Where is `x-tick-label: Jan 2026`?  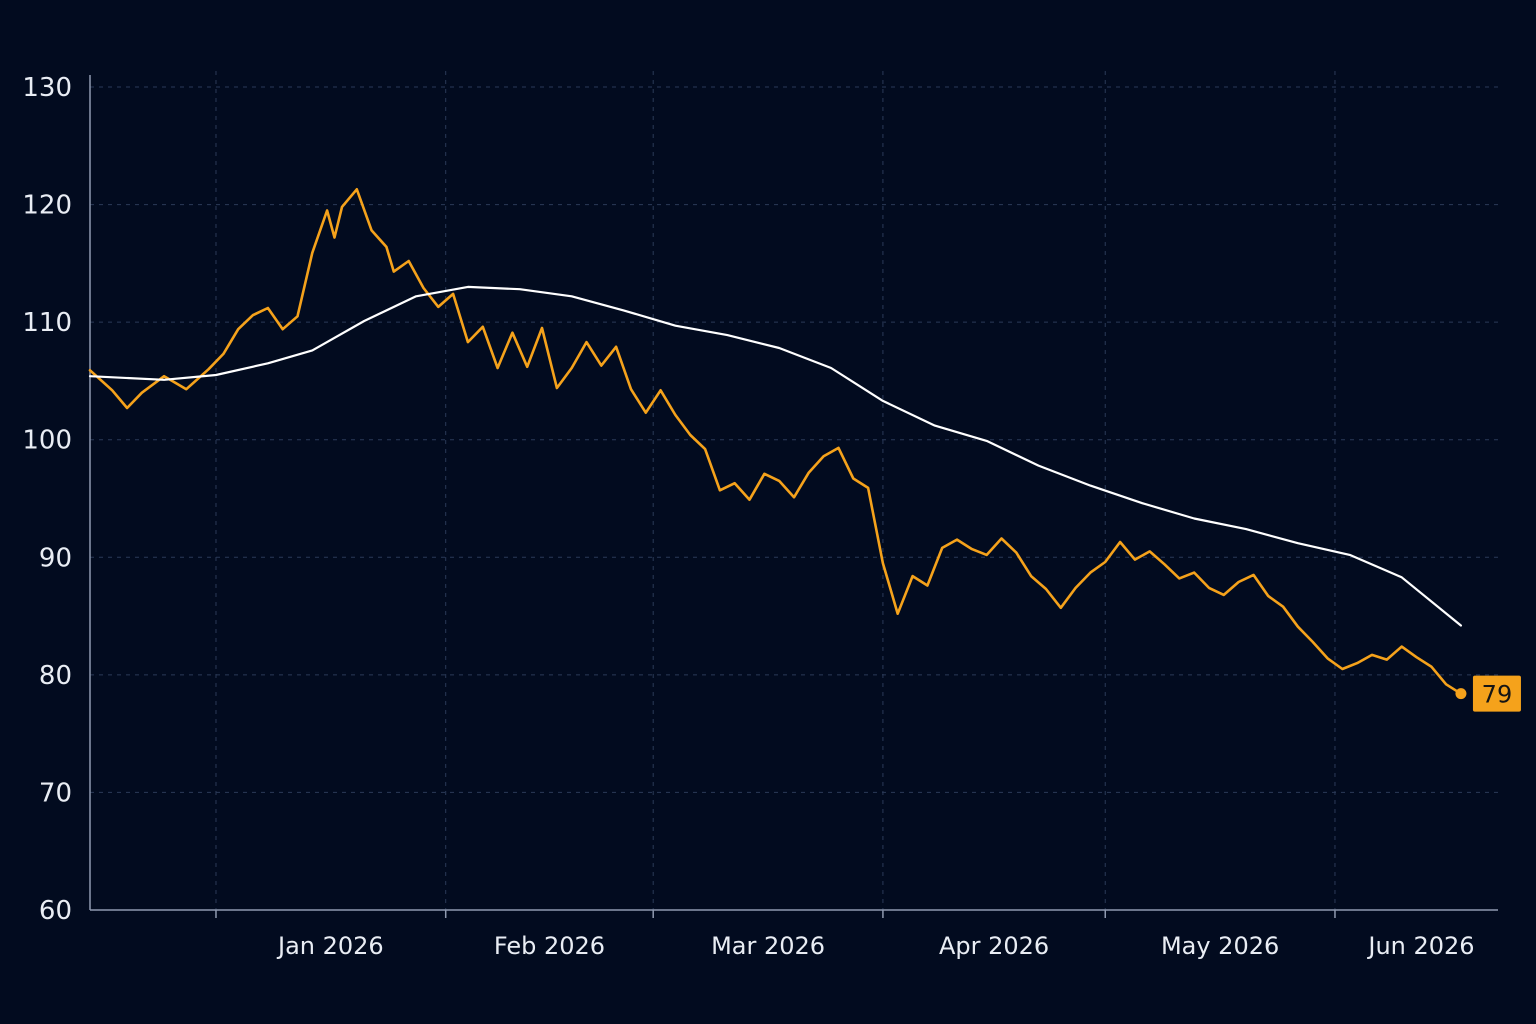
x-tick-label: Jan 2026 is located at coordinates (330, 946).